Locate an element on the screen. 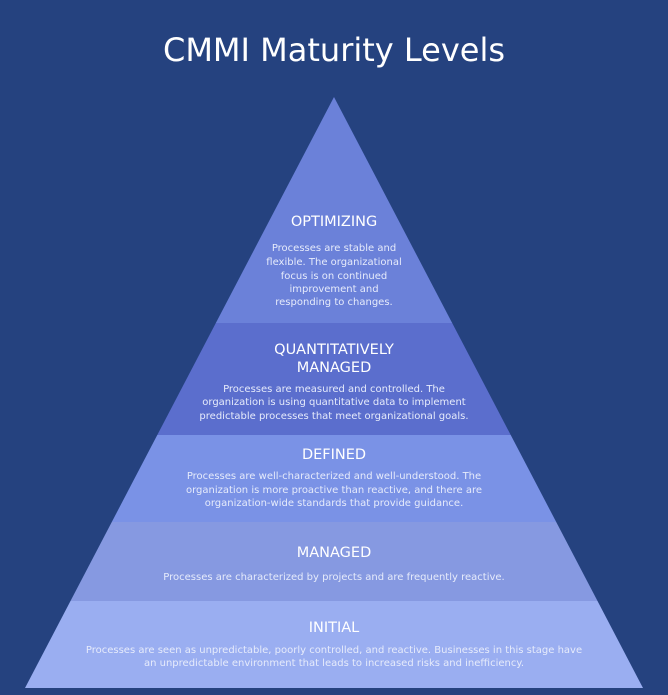 Image resolution: width=668 pixels, height=695 pixels. level-name: QUANTITATIVELY is located at coordinates (334, 350).